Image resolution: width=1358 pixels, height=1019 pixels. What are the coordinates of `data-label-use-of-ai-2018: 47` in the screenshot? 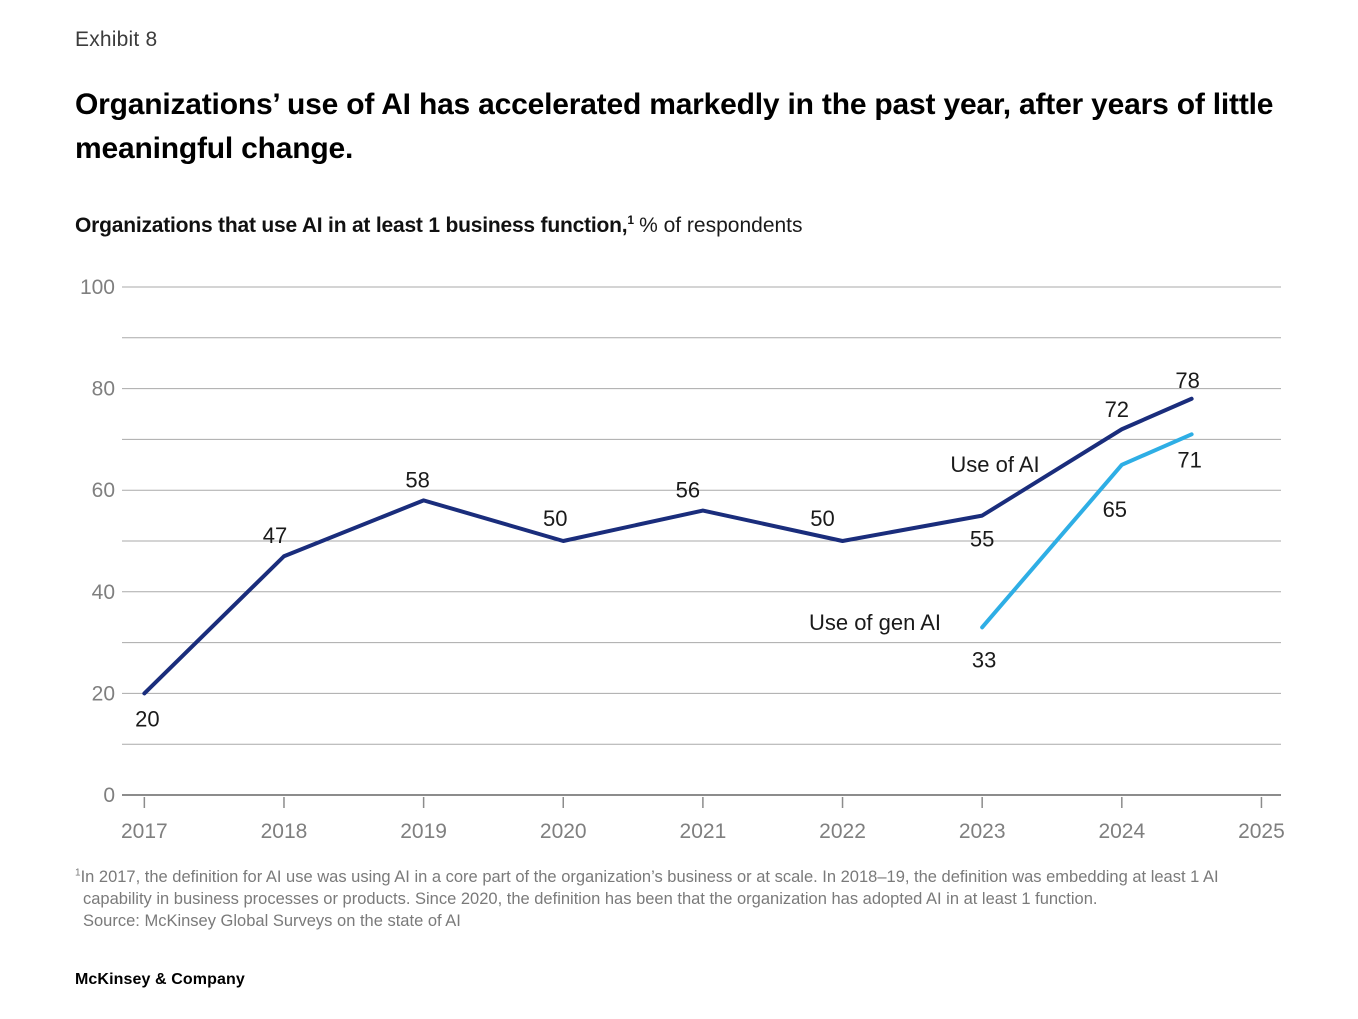 It's located at (275, 535).